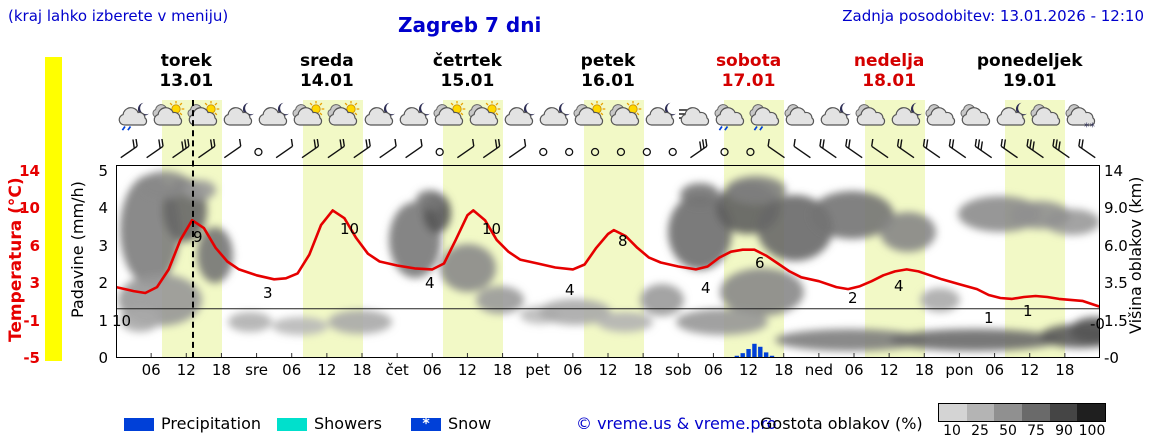  What do you see at coordinates (103, 171) in the screenshot?
I see `precip-axis-tick: 5` at bounding box center [103, 171].